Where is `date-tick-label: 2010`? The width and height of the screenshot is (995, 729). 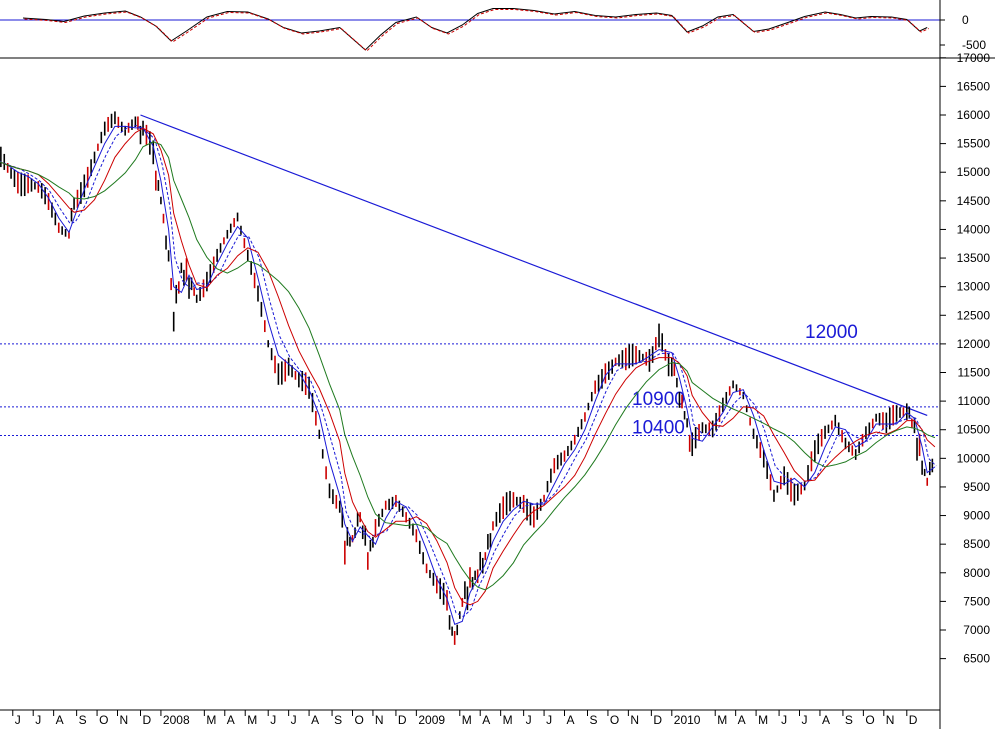 date-tick-label: 2010 is located at coordinates (687, 720).